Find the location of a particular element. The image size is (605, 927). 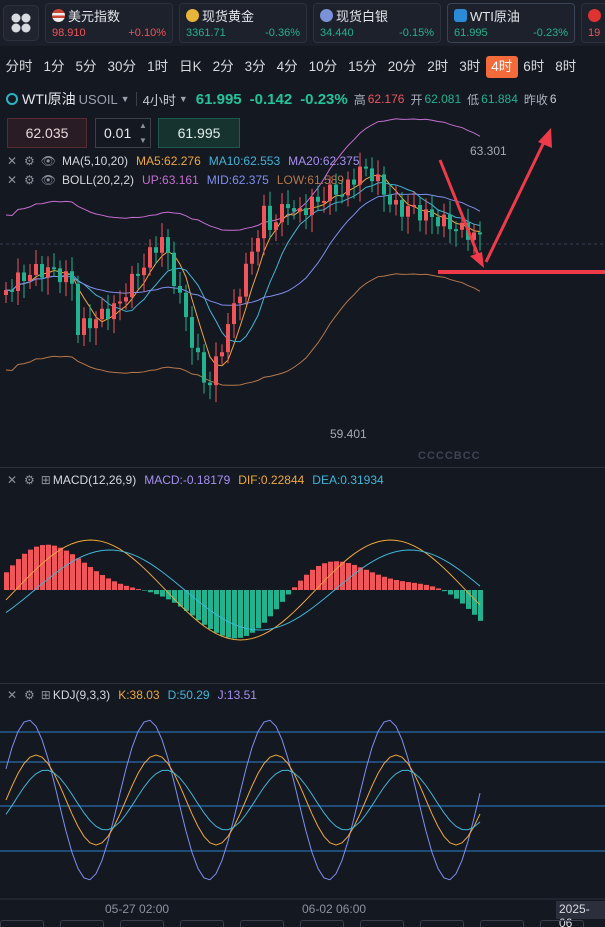

timeframe-tab: 20分 is located at coordinates (402, 66).